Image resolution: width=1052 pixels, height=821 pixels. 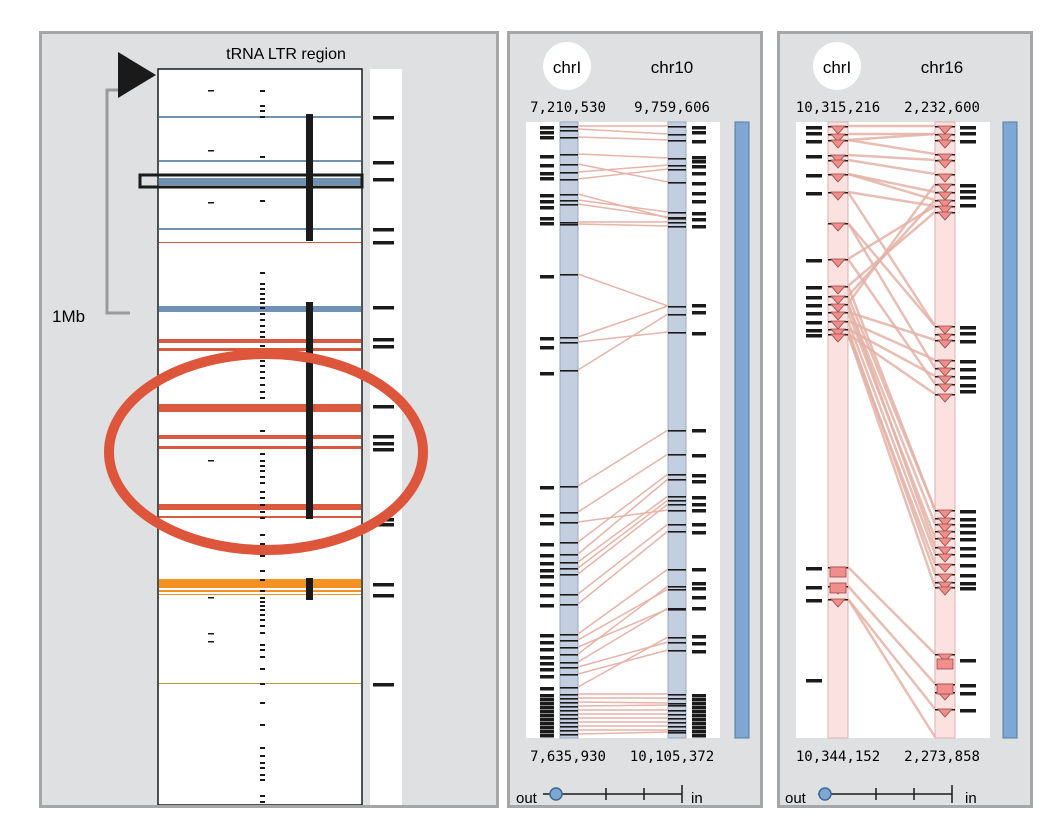 What do you see at coordinates (672, 757) in the screenshot?
I see `chr-b-bottom-position: 10,105,372` at bounding box center [672, 757].